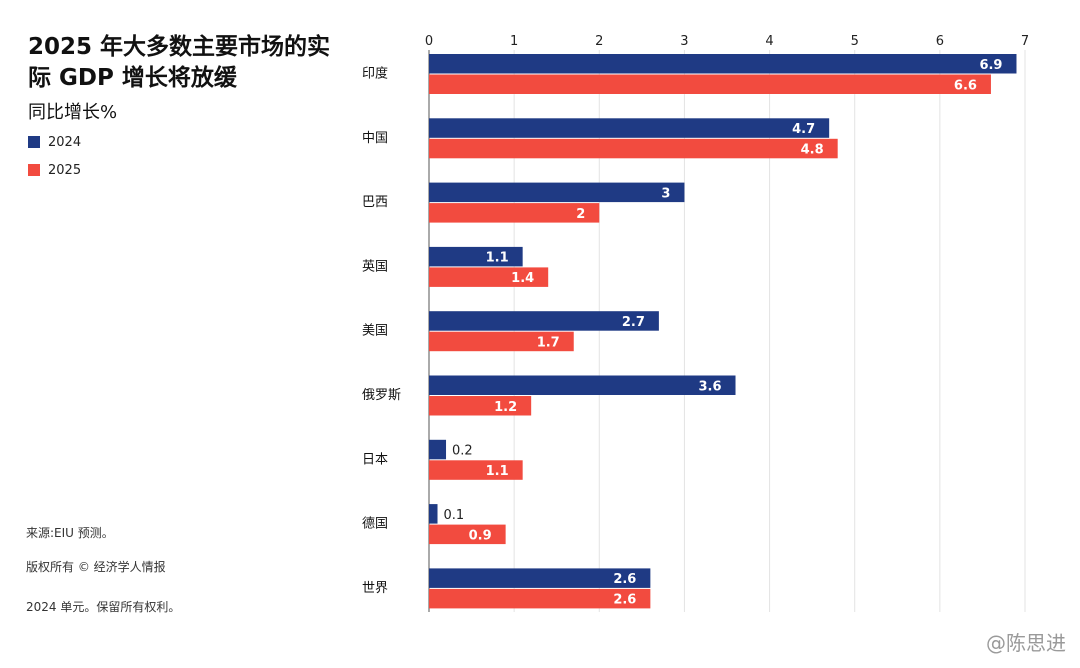  Describe the element at coordinates (855, 41) in the screenshot. I see `x-tick-label: 5` at that location.